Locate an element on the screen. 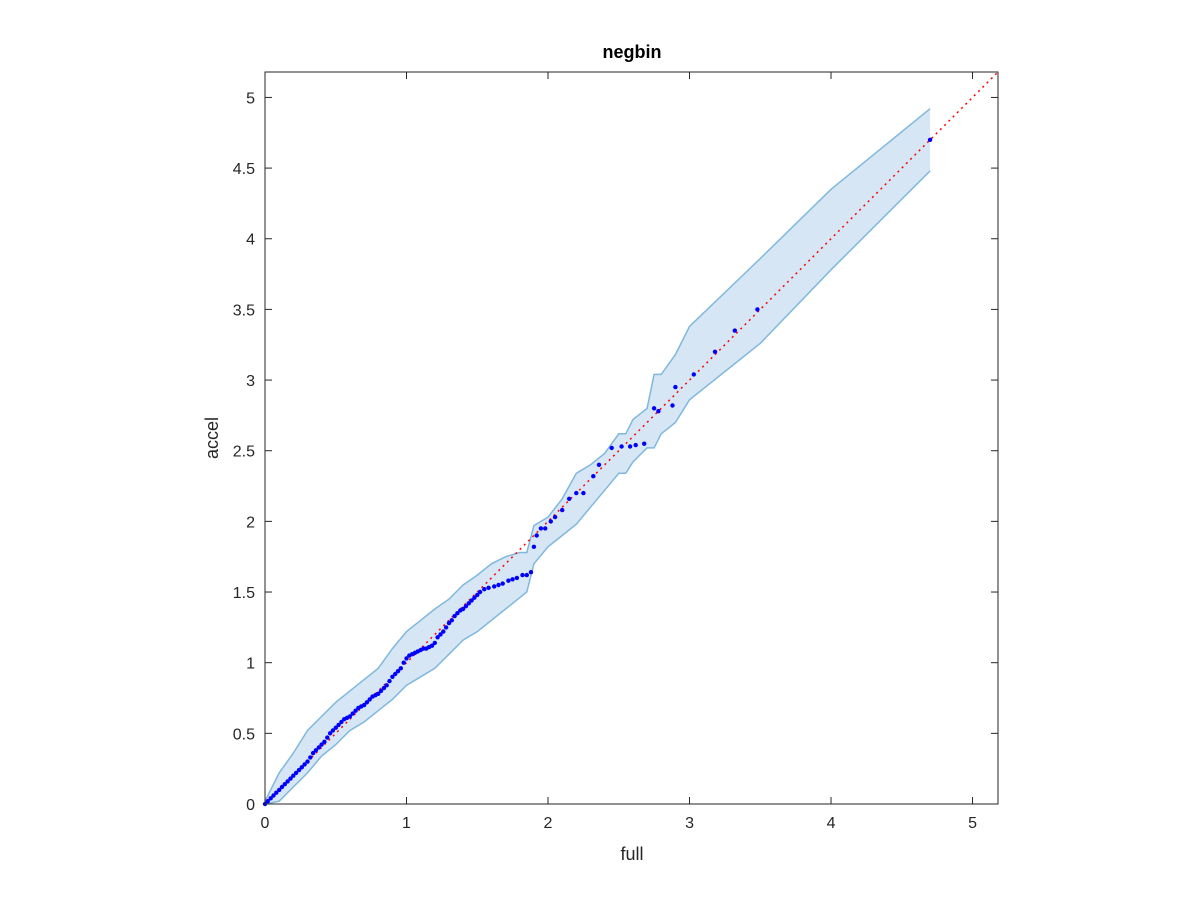  x-tick-label: 0 is located at coordinates (265, 823).